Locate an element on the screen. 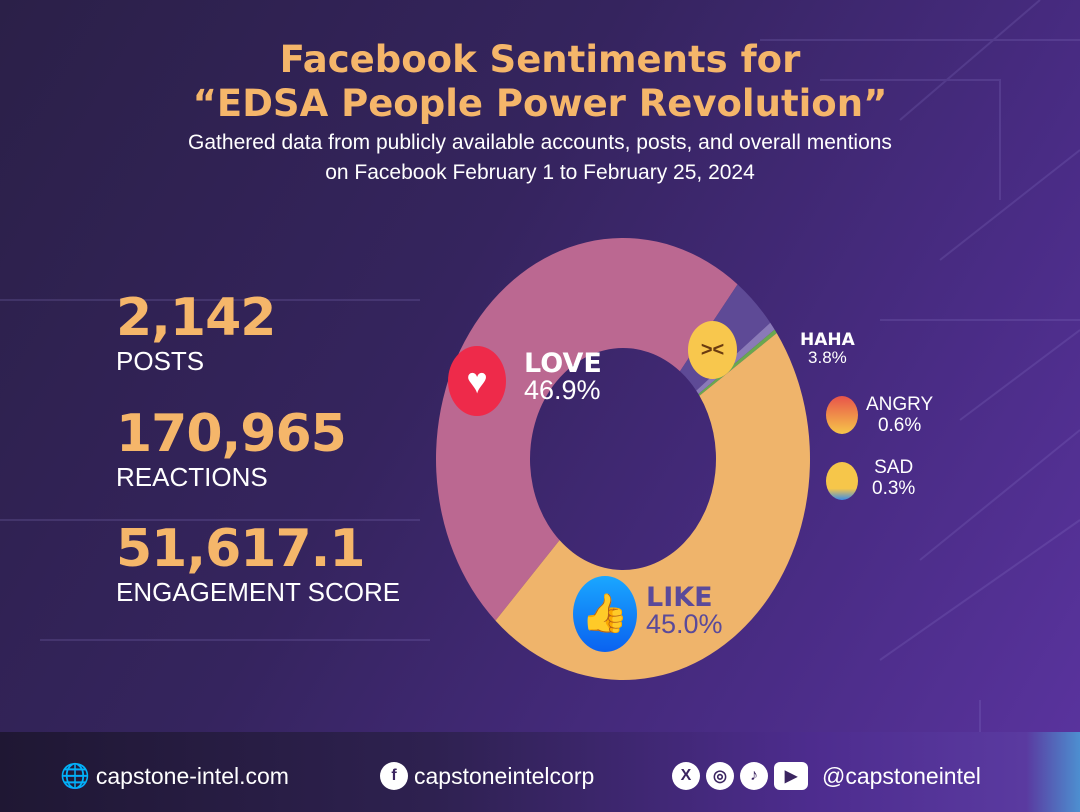 The height and width of the screenshot is (812, 1080). label-sad: SAD 0.3% is located at coordinates (893, 478).